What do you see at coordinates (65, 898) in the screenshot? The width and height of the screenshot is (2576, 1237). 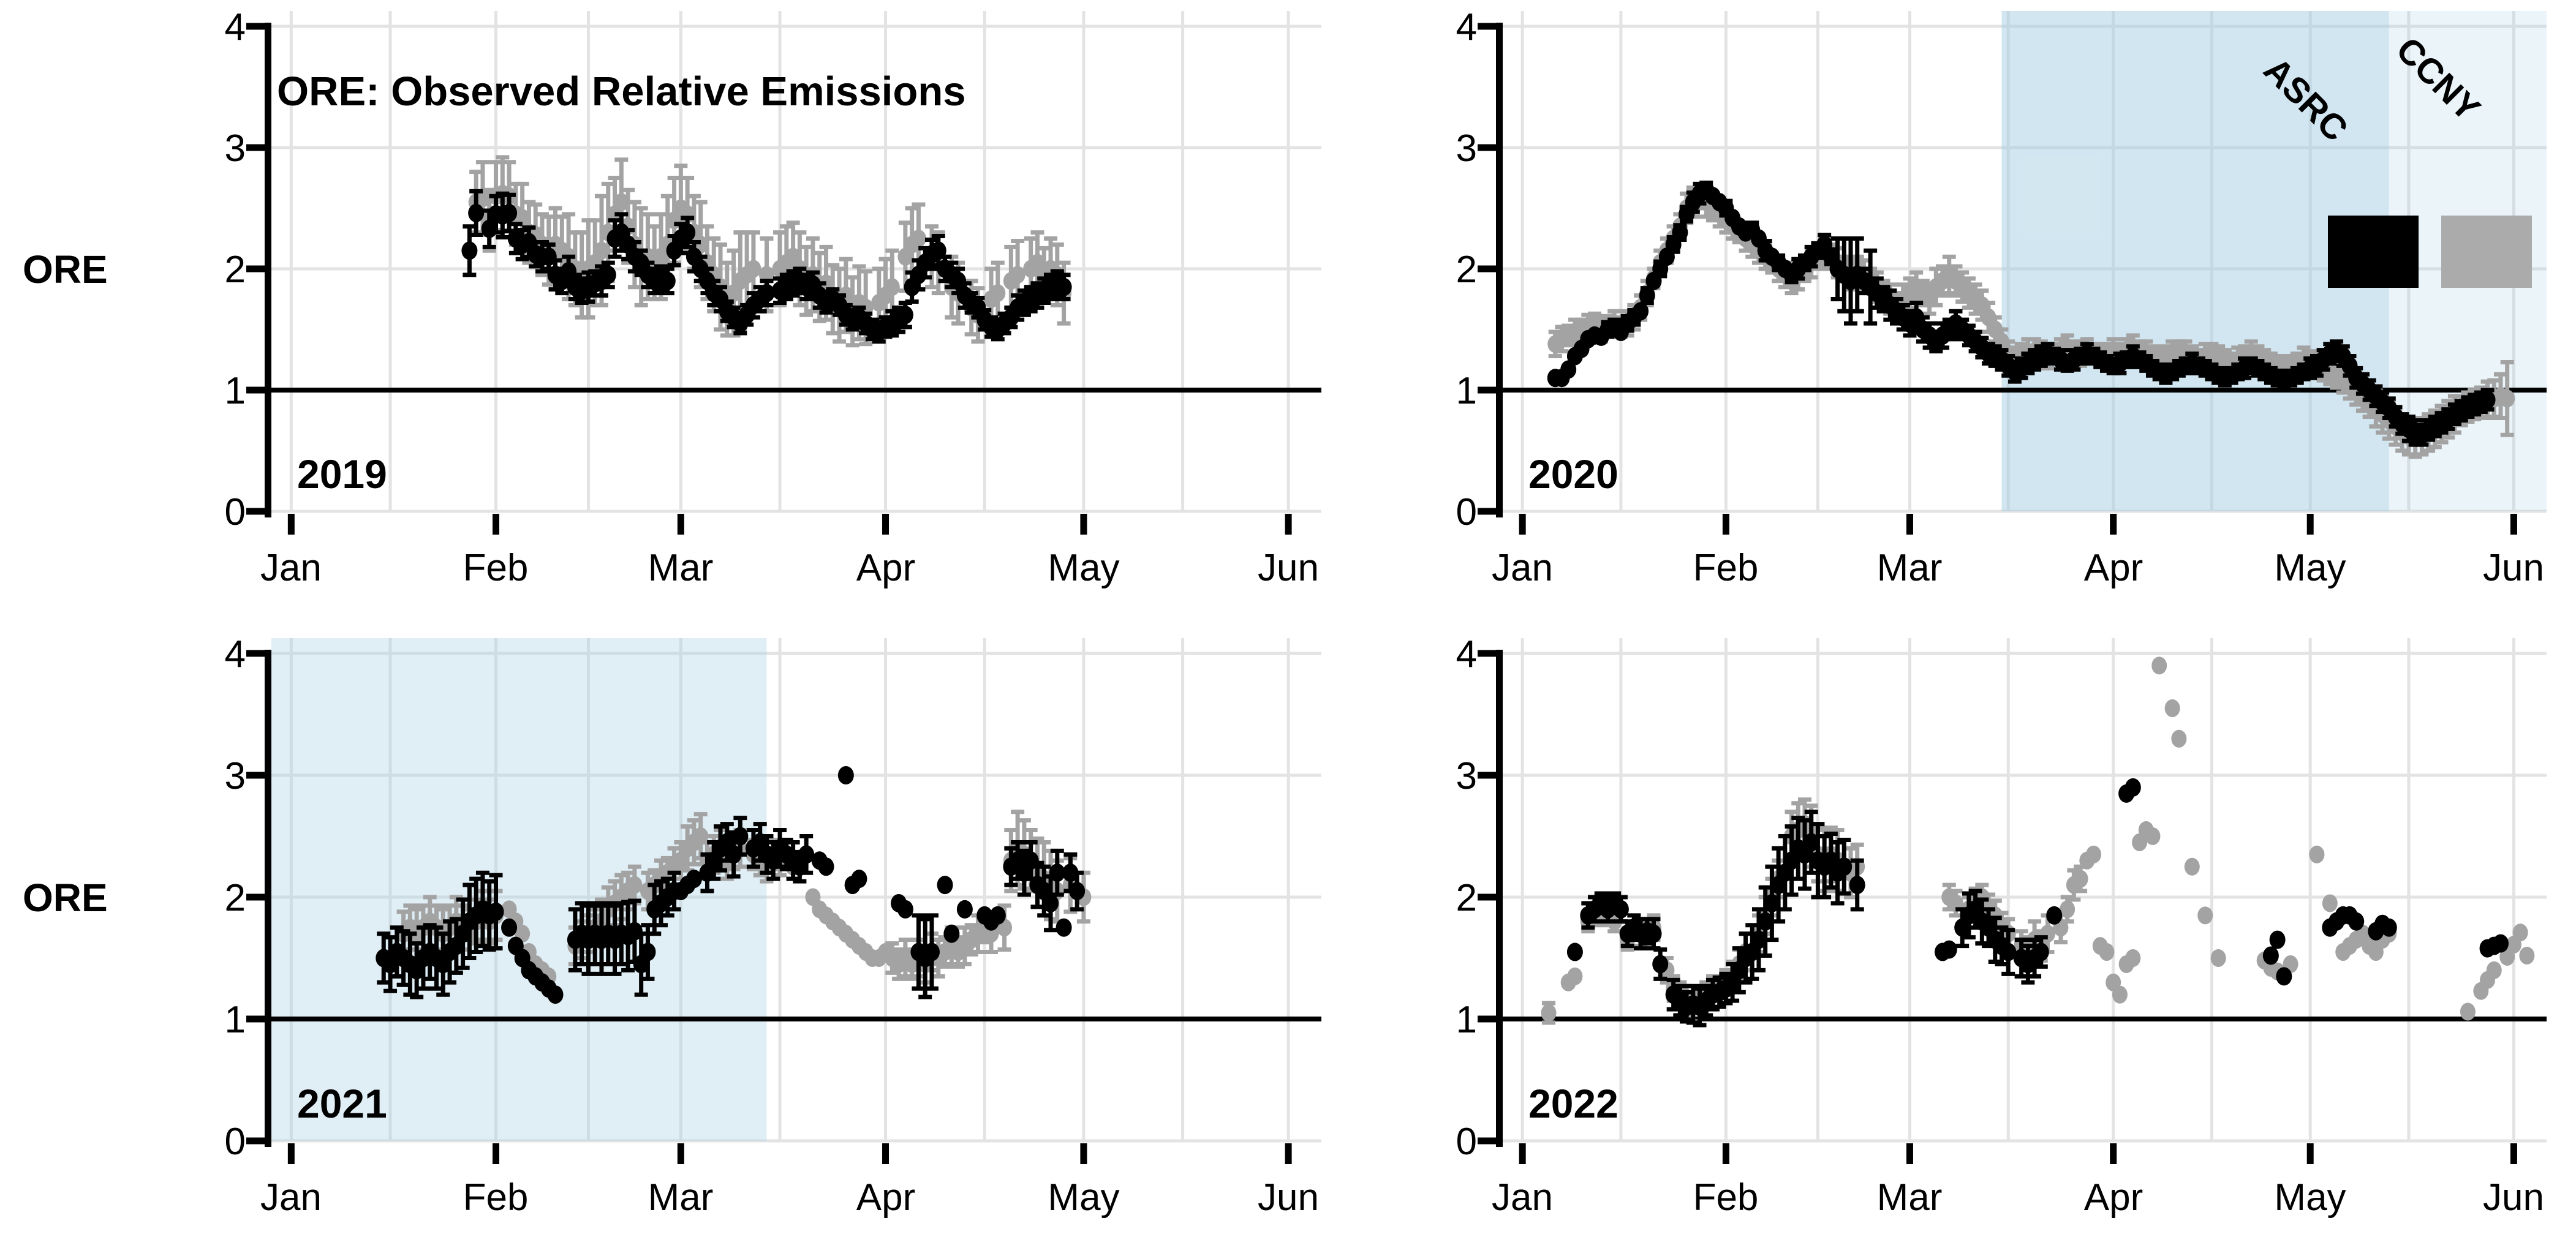 I see `y-axis-label-bottom: ORE` at bounding box center [65, 898].